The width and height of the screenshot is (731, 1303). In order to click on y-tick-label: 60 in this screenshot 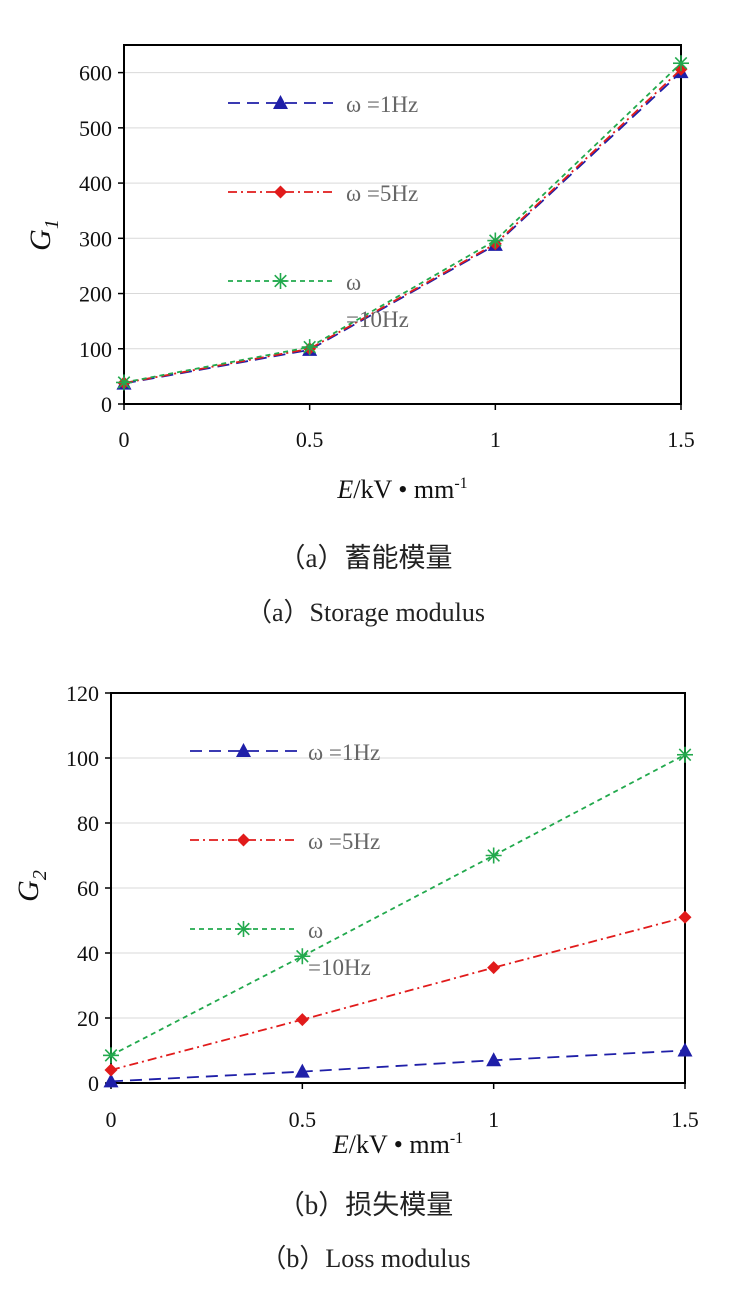, I will do `click(88, 888)`.